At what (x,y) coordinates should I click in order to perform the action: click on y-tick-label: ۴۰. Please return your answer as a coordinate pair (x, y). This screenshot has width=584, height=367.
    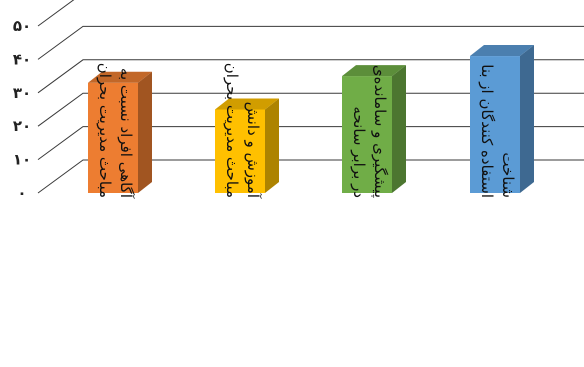
    Looking at the image, I should click on (22, 59).